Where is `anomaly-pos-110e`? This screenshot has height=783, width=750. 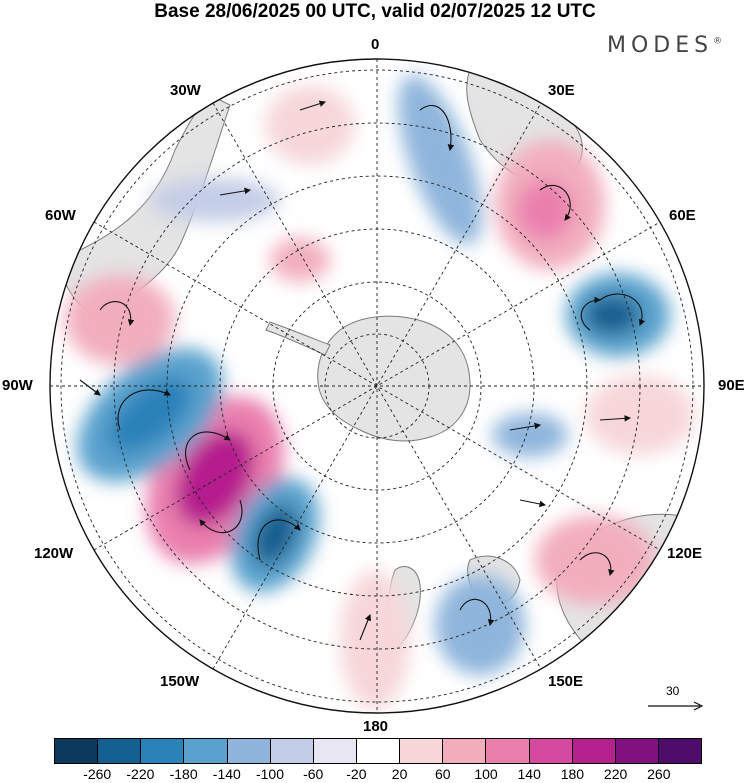
anomaly-pos-110e is located at coordinates (595, 560).